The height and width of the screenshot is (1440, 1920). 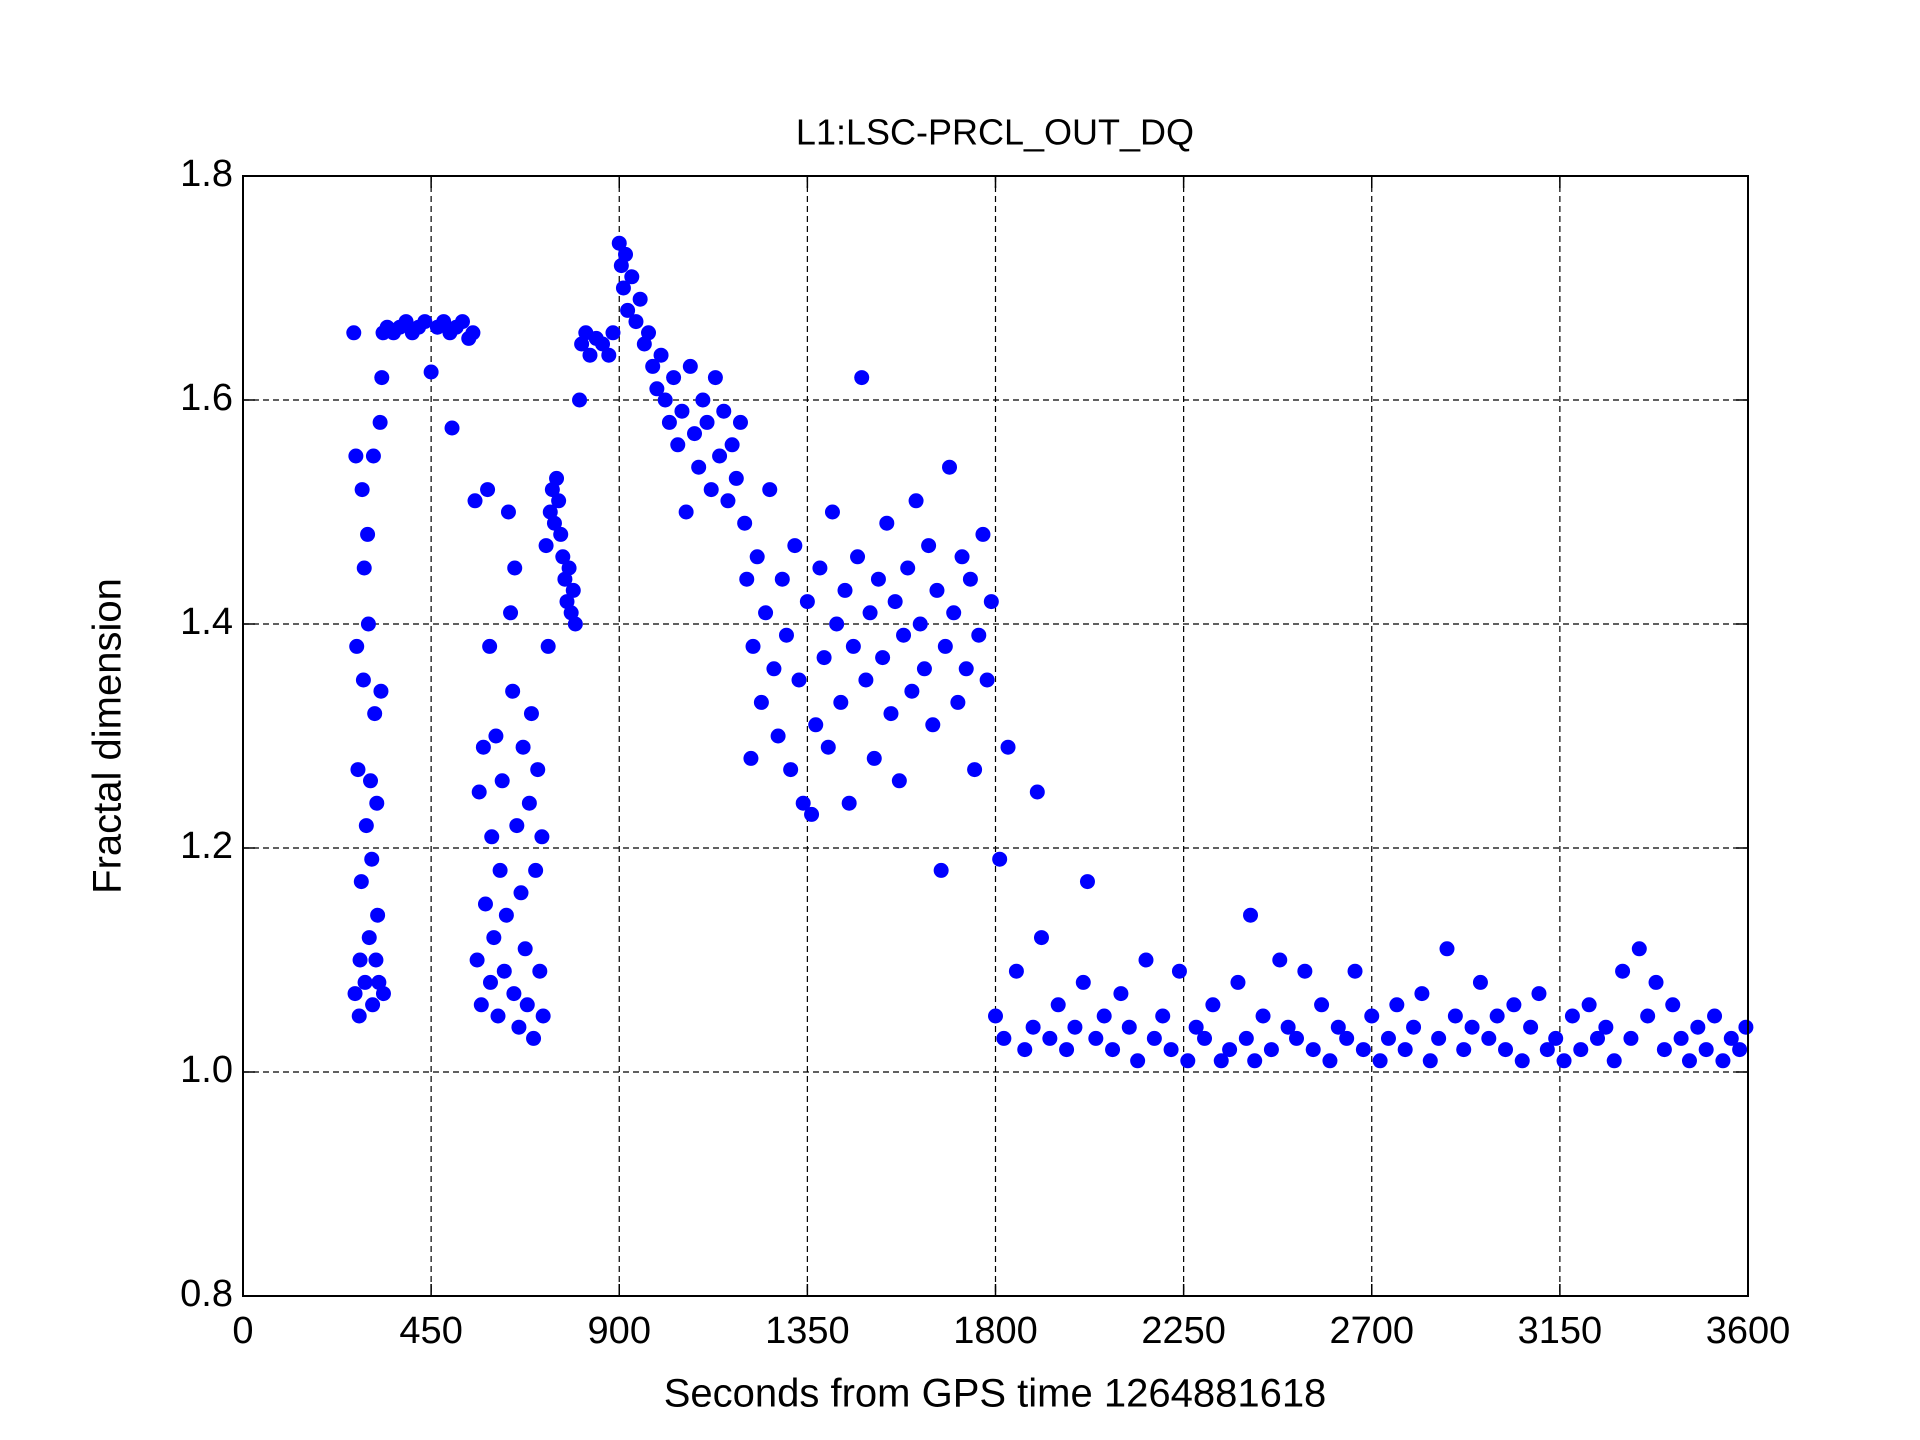 What do you see at coordinates (1560, 1331) in the screenshot?
I see `x-tick-label: 3150` at bounding box center [1560, 1331].